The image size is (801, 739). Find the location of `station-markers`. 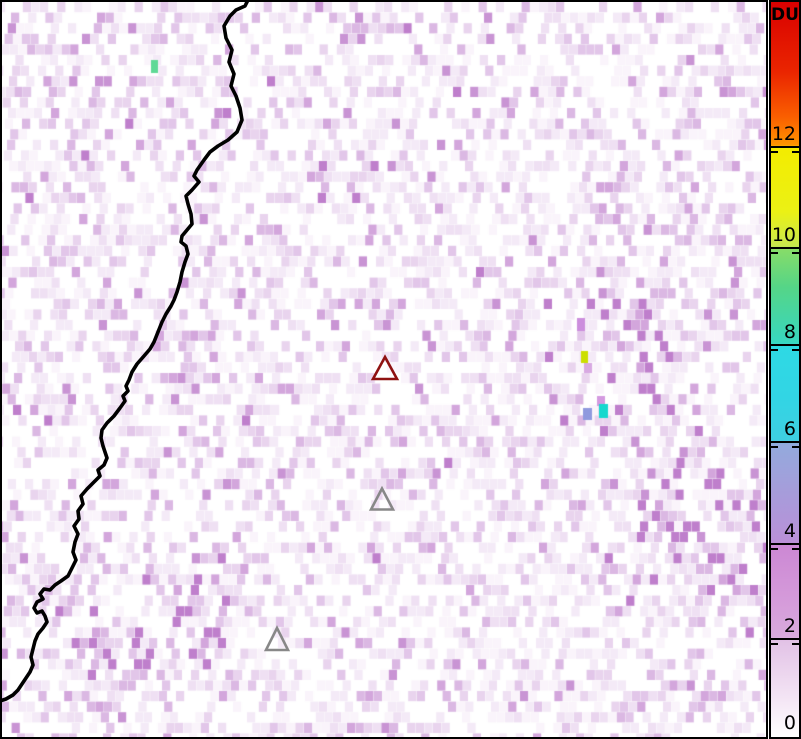

station-markers is located at coordinates (331, 503).